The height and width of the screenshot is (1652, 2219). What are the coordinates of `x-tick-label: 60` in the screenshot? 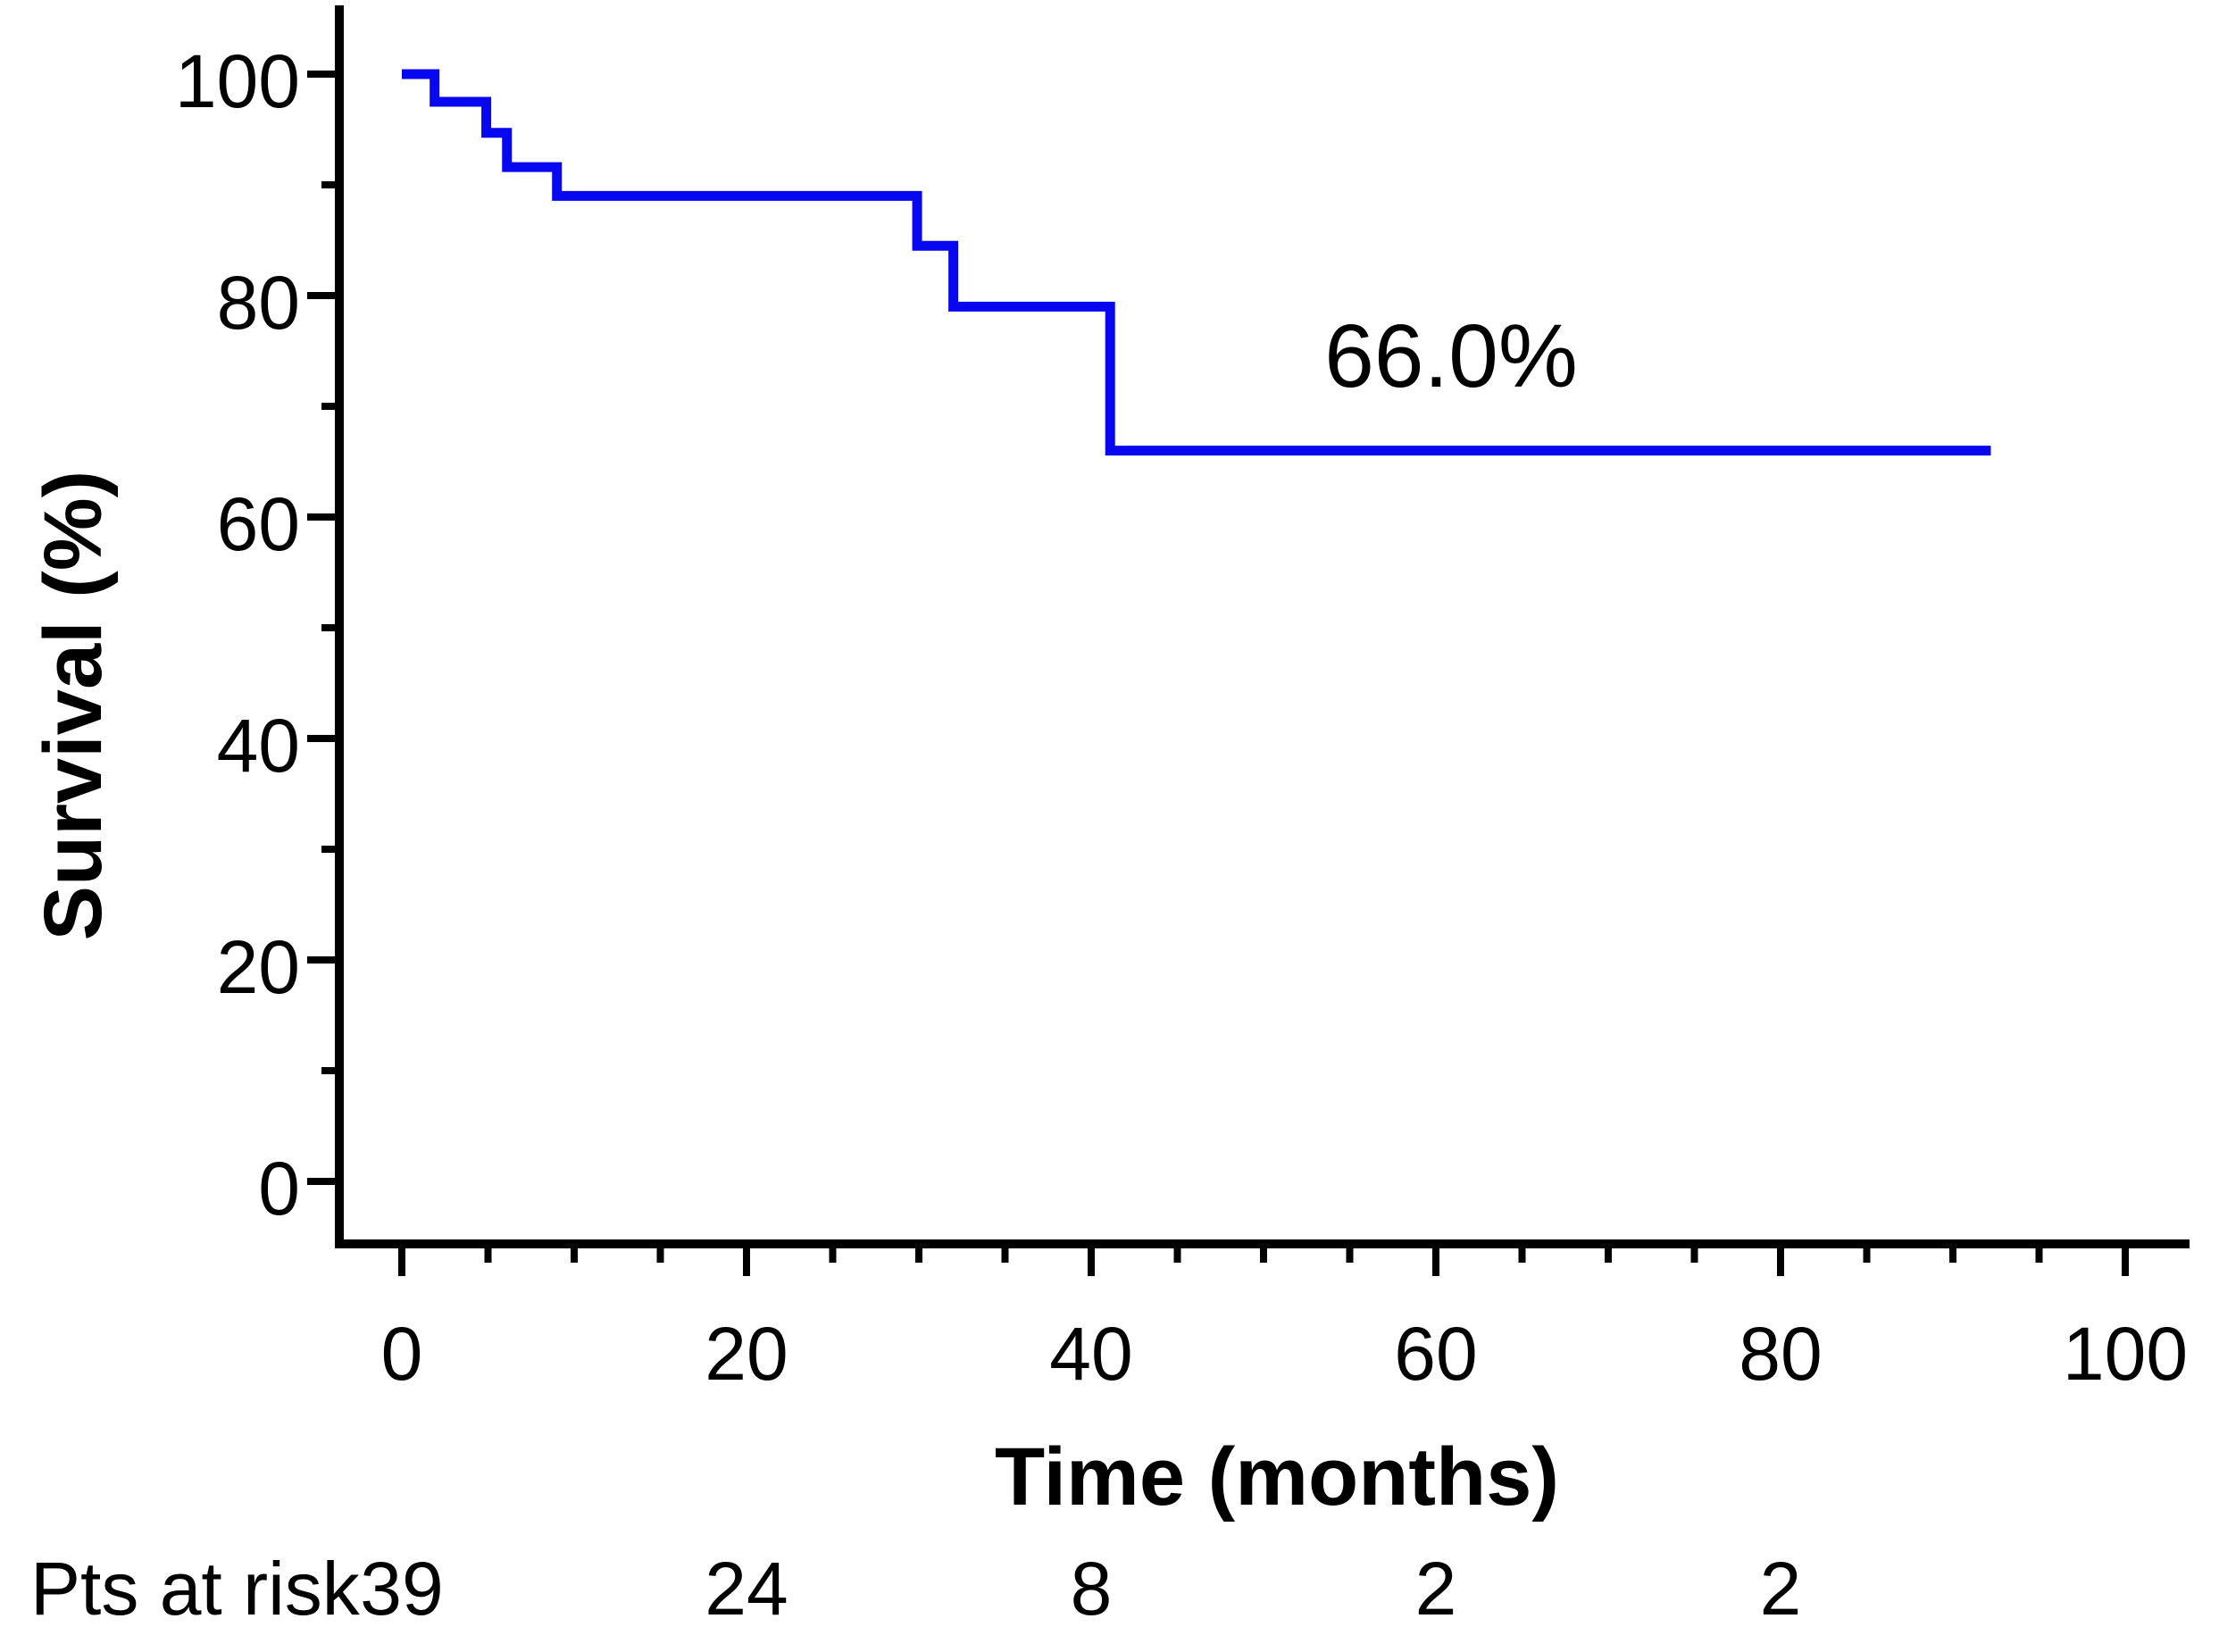 It's located at (1435, 1354).